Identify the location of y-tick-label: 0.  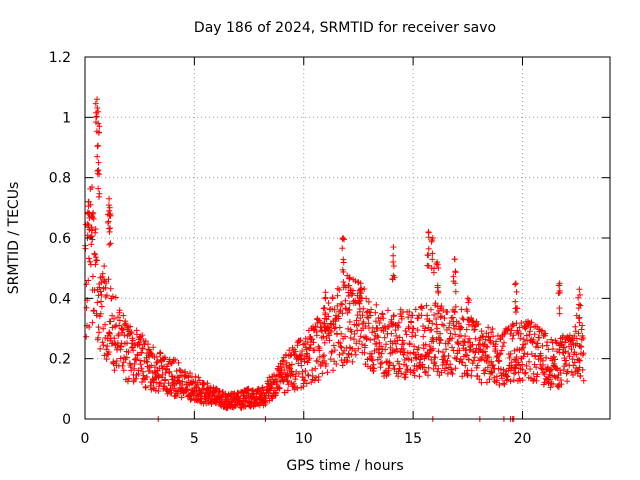
(66, 420).